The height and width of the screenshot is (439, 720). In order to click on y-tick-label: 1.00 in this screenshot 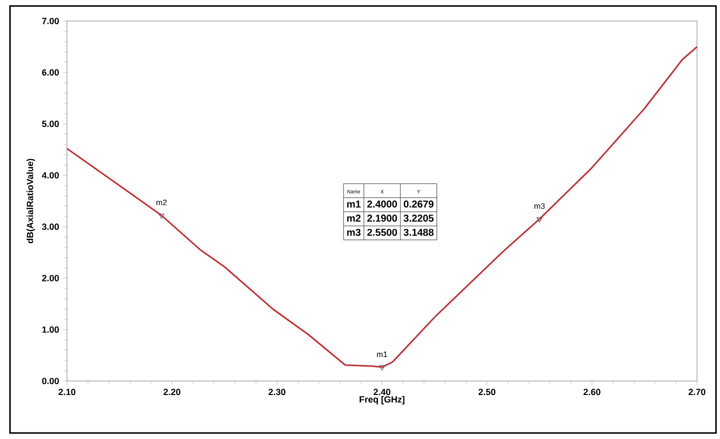, I will do `click(50, 329)`.